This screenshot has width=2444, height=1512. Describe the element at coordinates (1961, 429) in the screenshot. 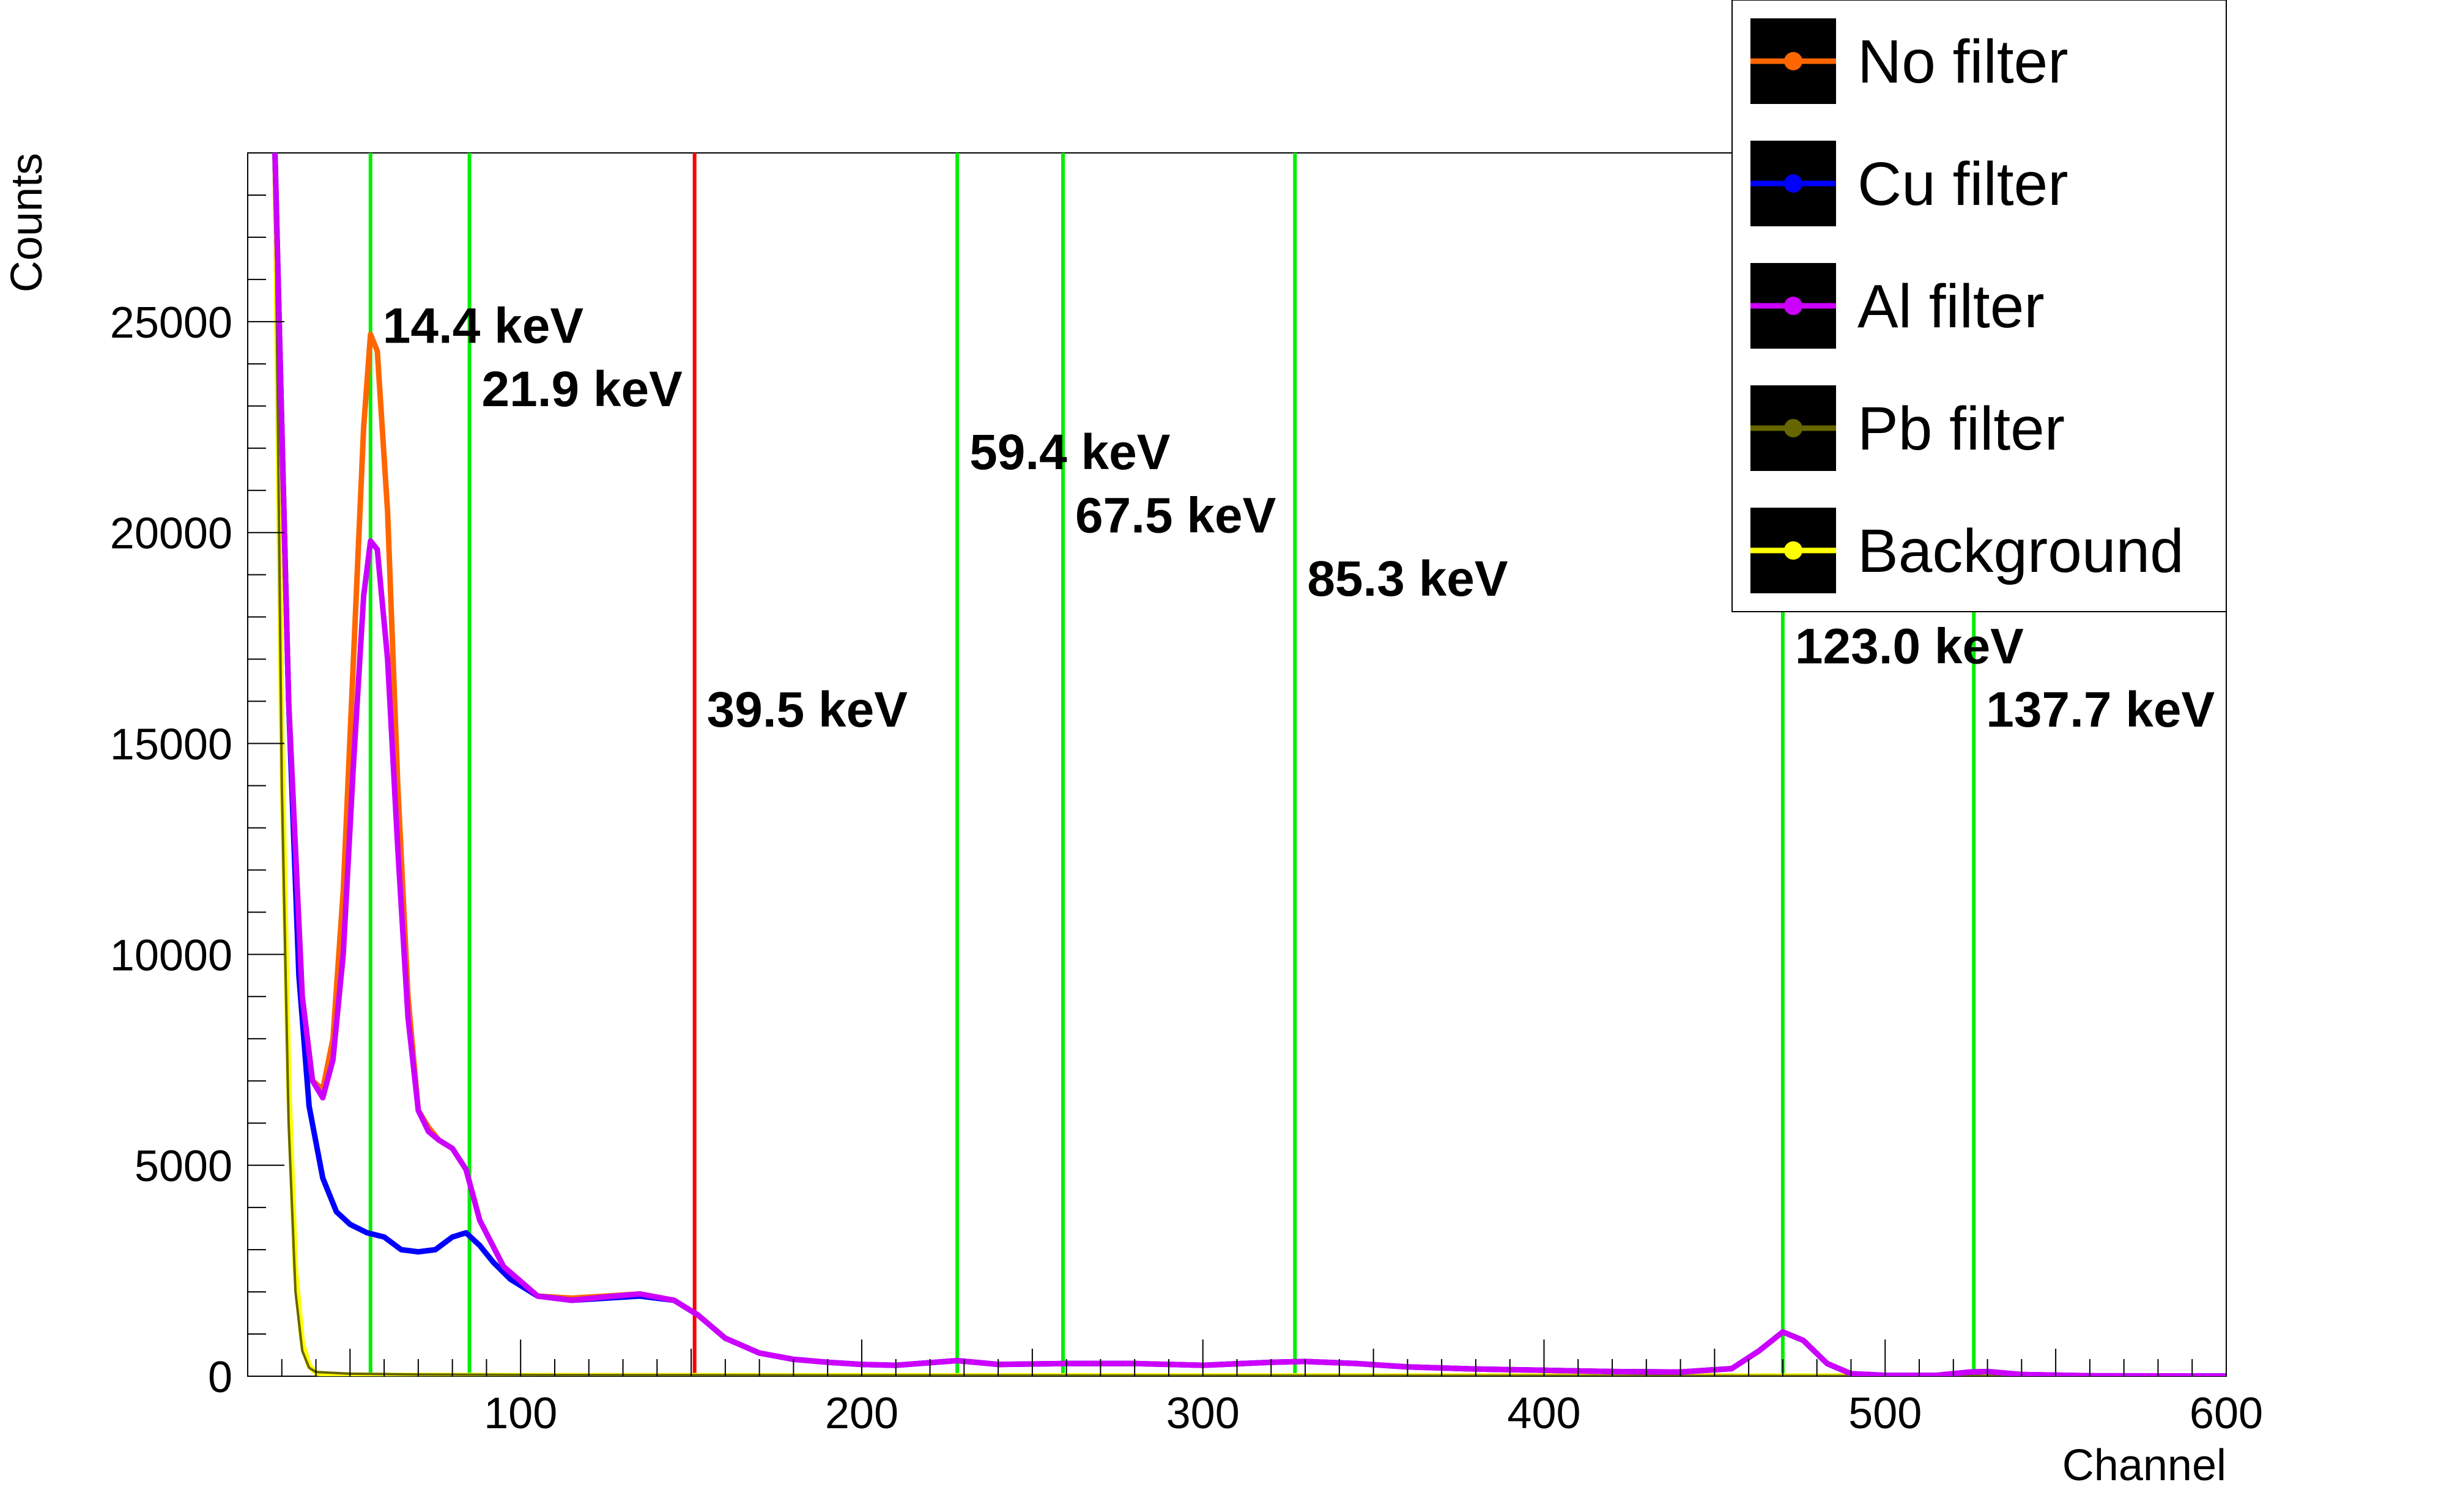

I see `legend-label: Pb filter` at that location.